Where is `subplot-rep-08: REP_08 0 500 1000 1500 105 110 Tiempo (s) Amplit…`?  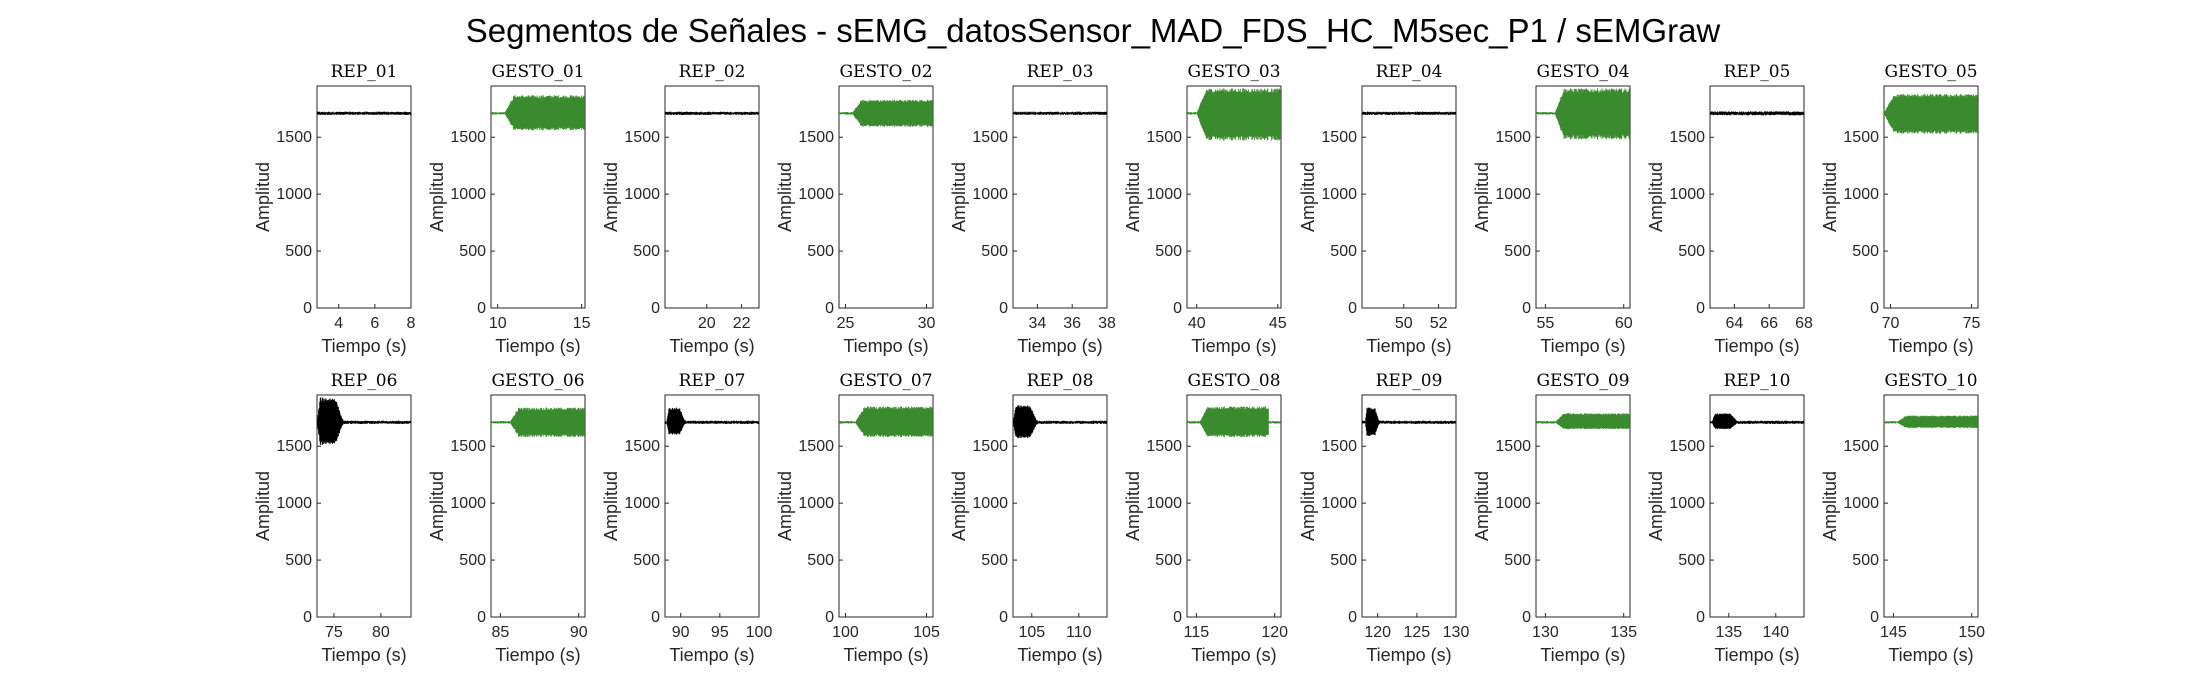 subplot-rep-08: REP_08 0 500 1000 1500 105 110 Tiempo (s) Amplit… is located at coordinates (1028, 518).